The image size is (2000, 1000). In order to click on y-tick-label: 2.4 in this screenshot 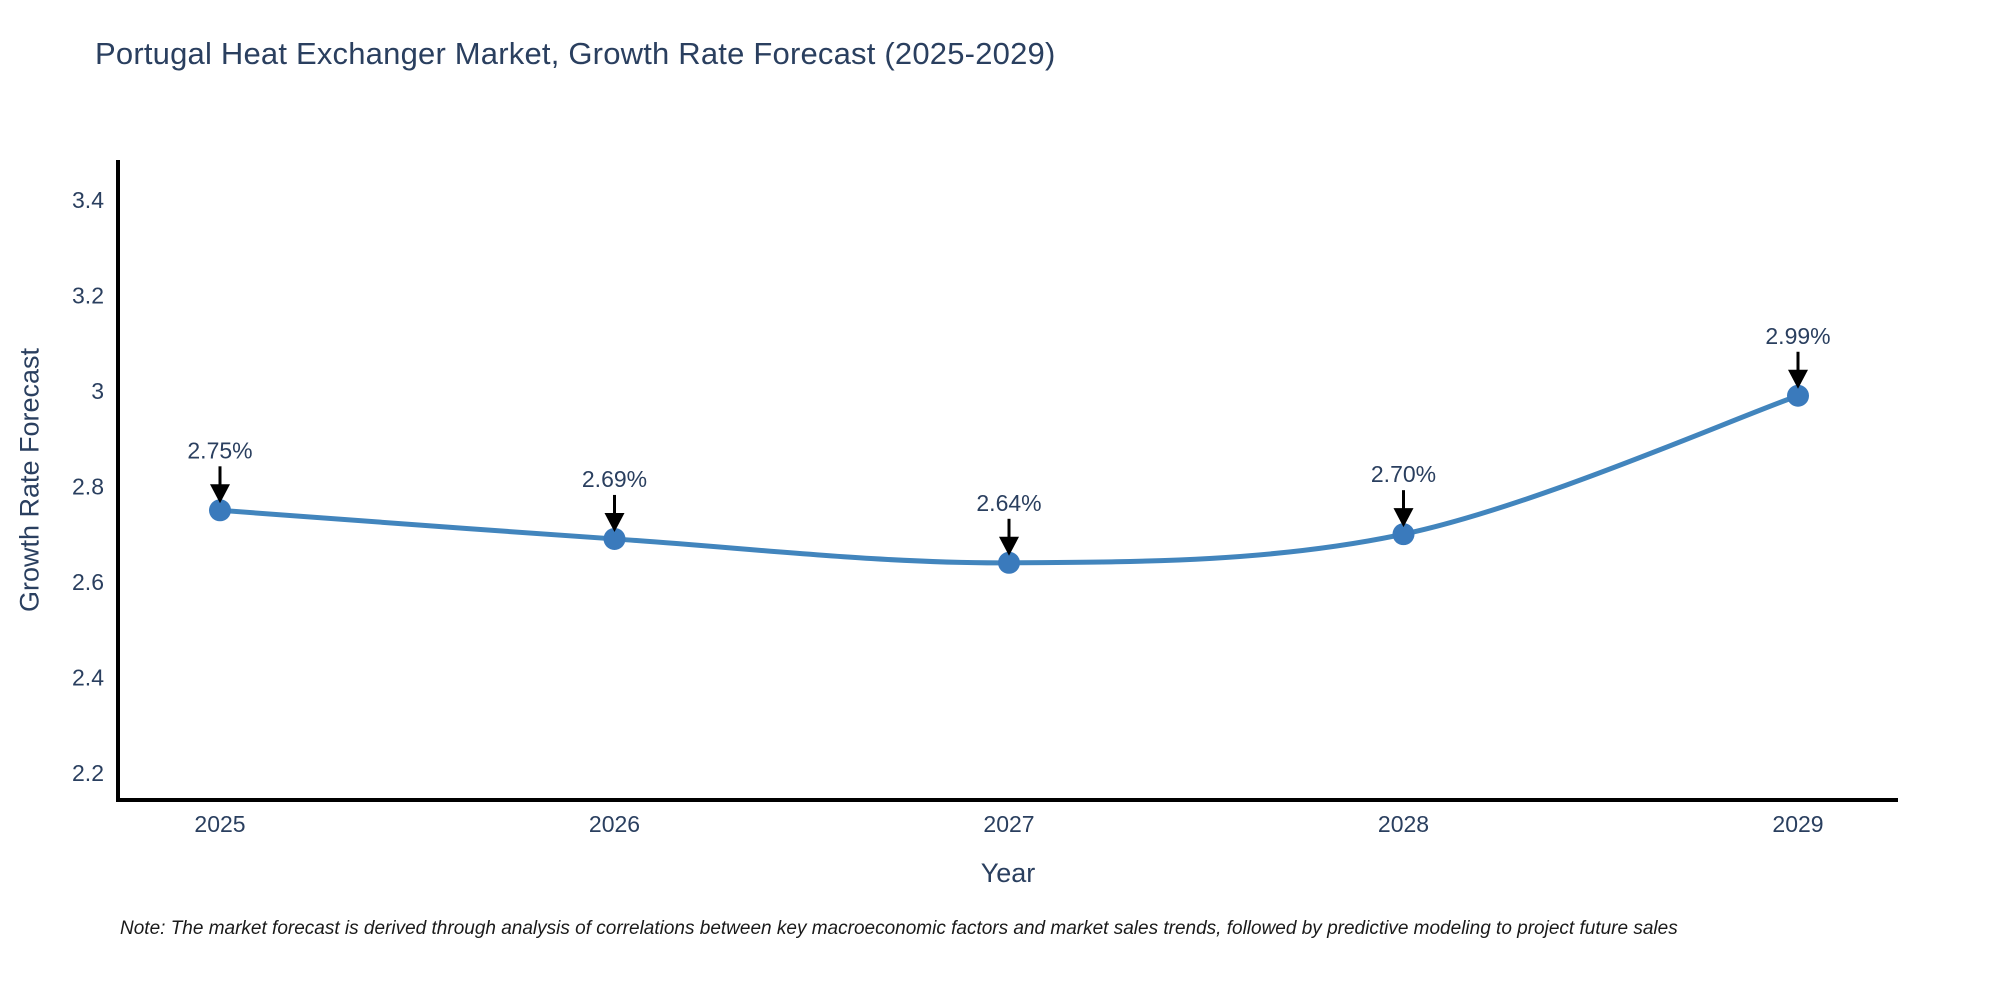, I will do `click(88, 677)`.